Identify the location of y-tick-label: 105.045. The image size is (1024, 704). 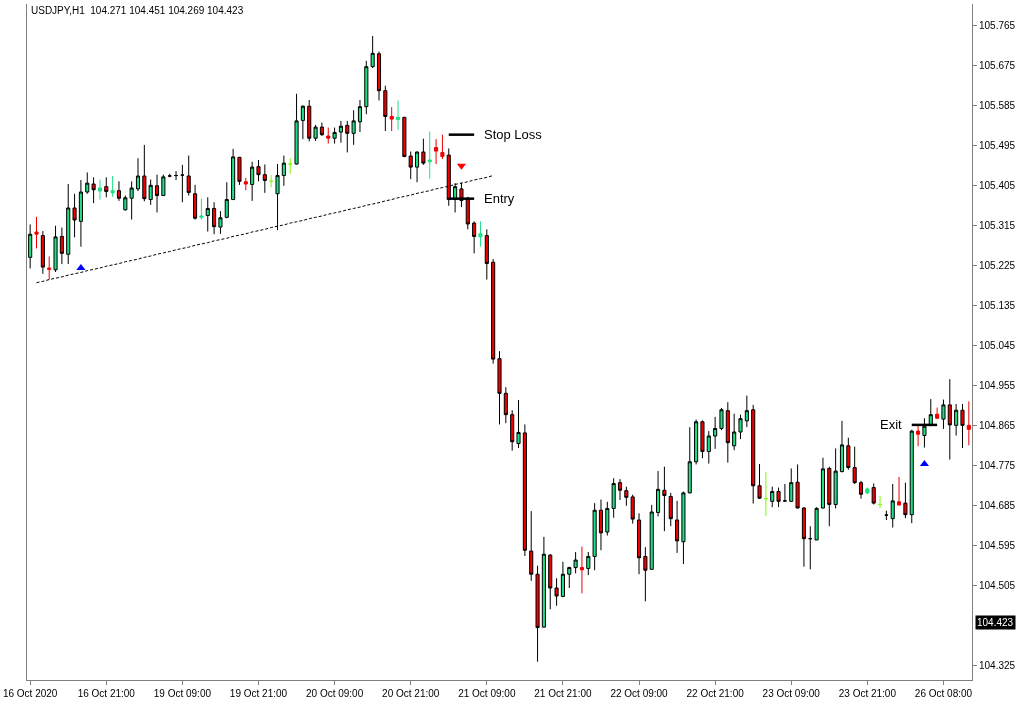
(997, 346).